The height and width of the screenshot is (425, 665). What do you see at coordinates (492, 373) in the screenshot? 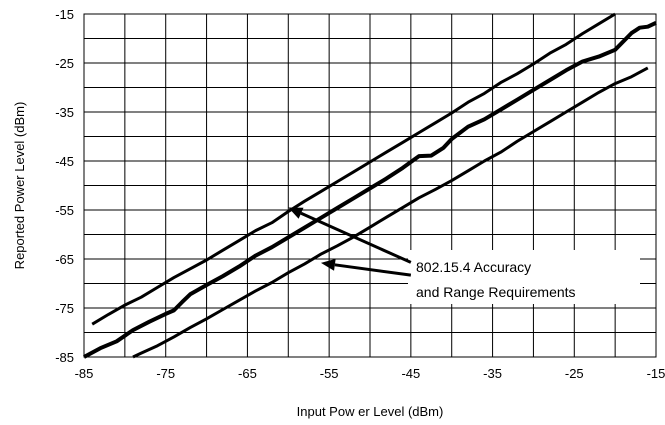
I see `x-tick-label: -35` at bounding box center [492, 373].